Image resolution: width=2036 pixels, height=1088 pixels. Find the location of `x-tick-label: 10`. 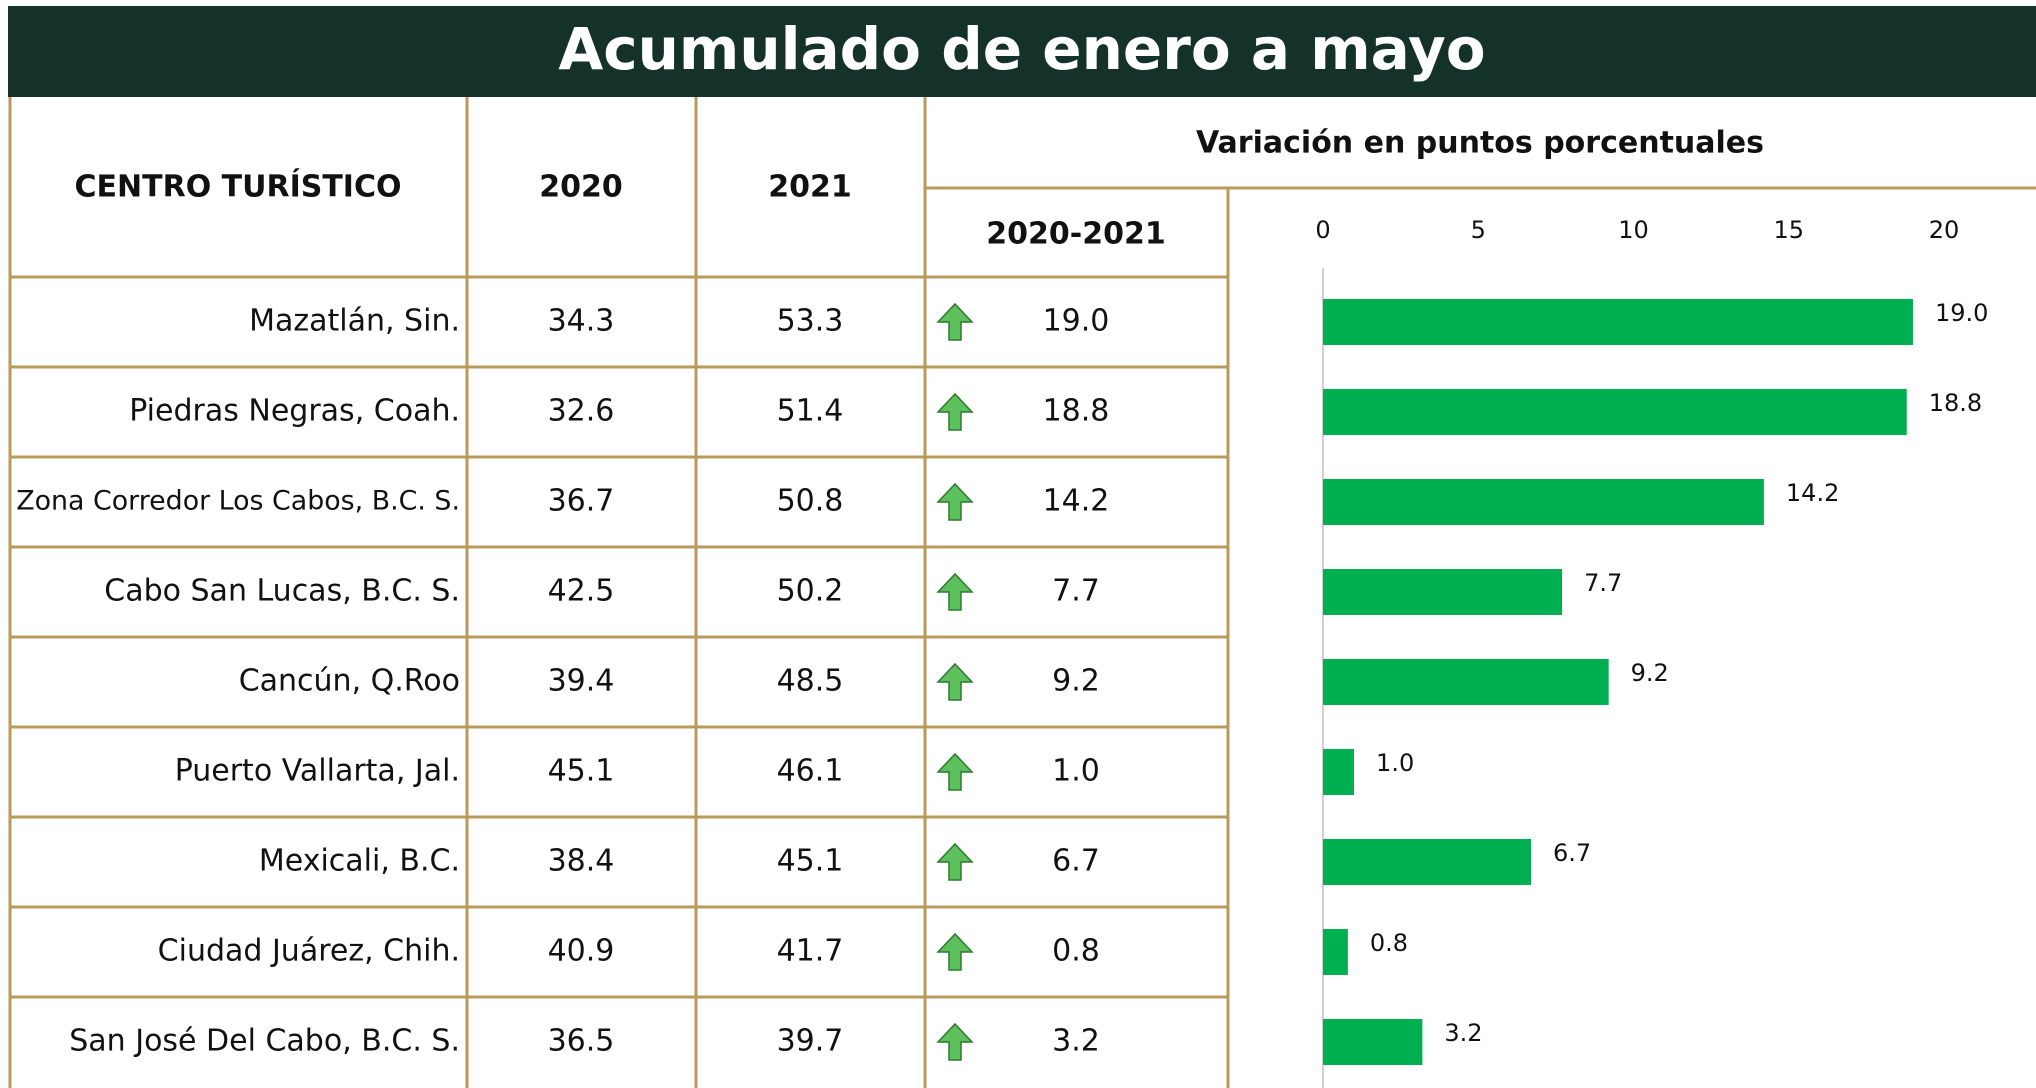

x-tick-label: 10 is located at coordinates (1633, 230).